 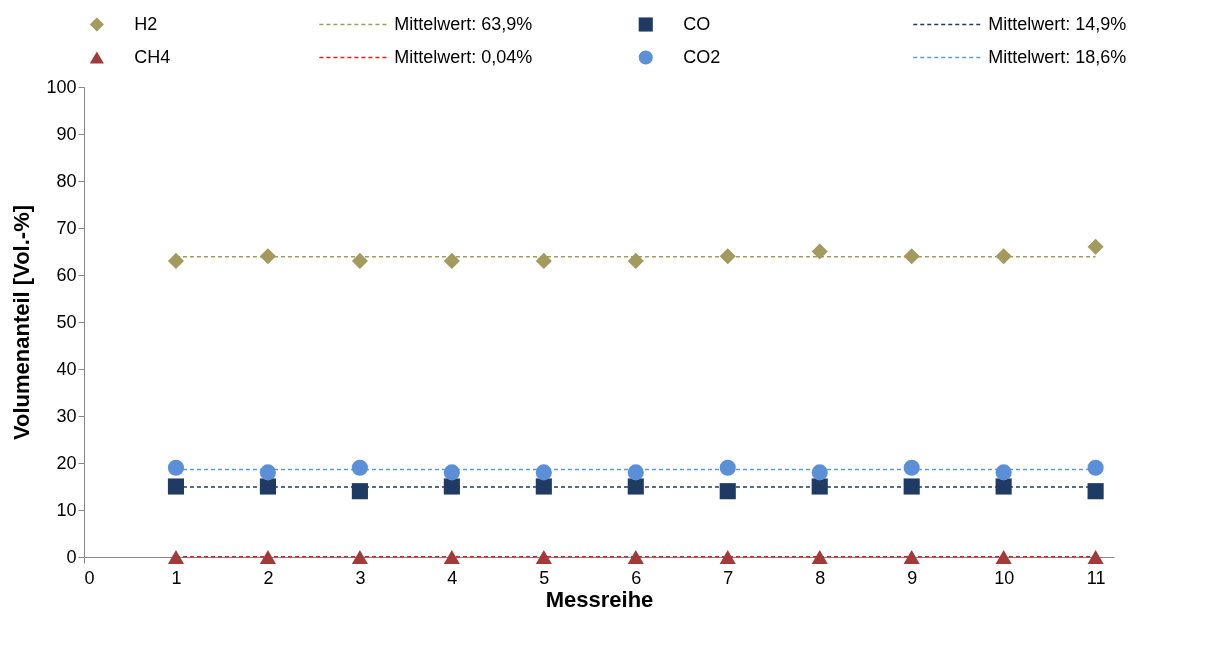 I want to click on x-tick-label: 0, so click(x=89, y=577).